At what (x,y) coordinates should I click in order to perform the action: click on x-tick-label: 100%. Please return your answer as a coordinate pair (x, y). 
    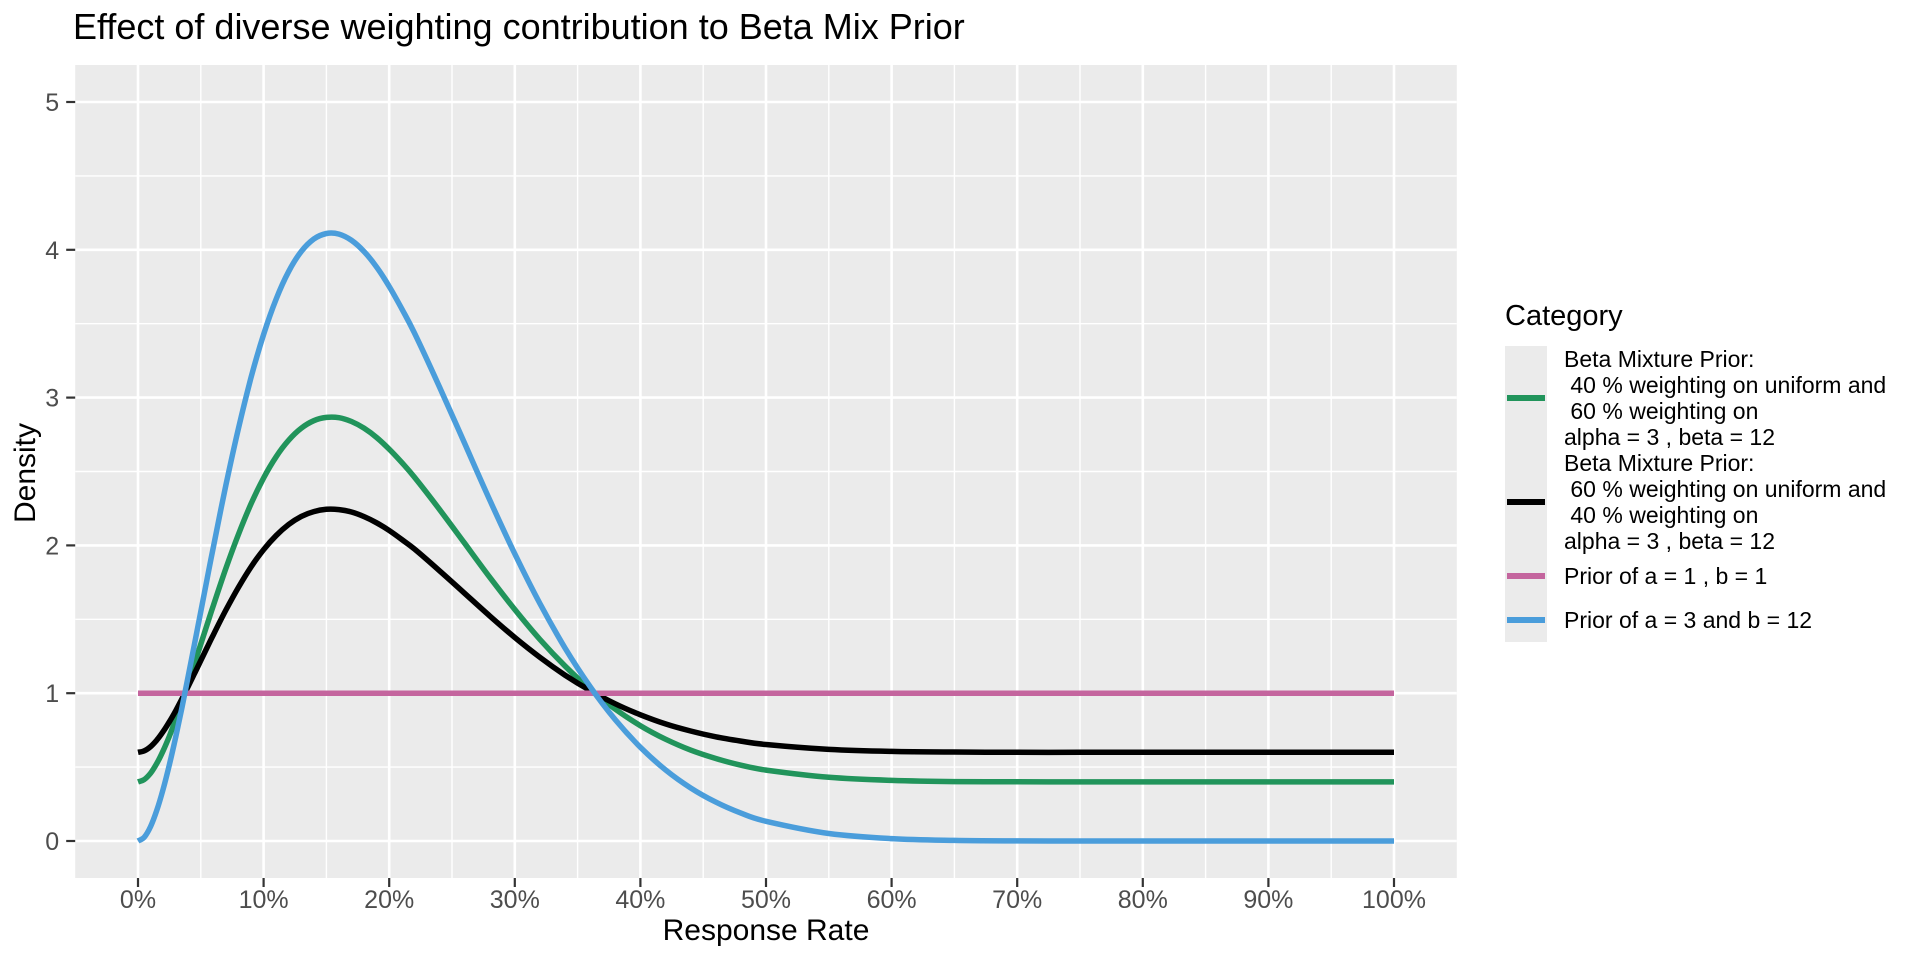
    Looking at the image, I should click on (1394, 900).